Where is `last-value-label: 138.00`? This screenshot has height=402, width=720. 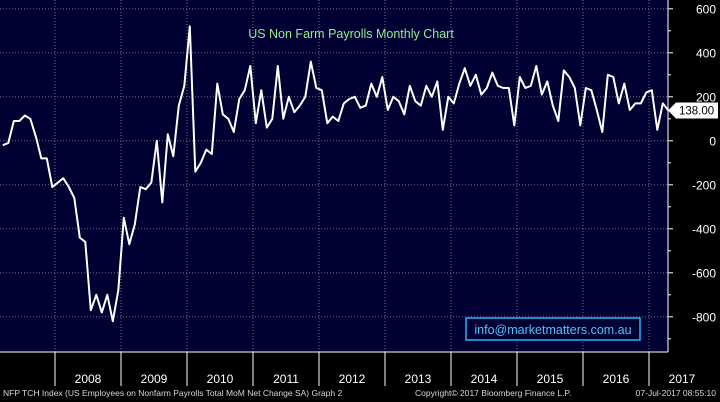 last-value-label: 138.00 is located at coordinates (696, 111).